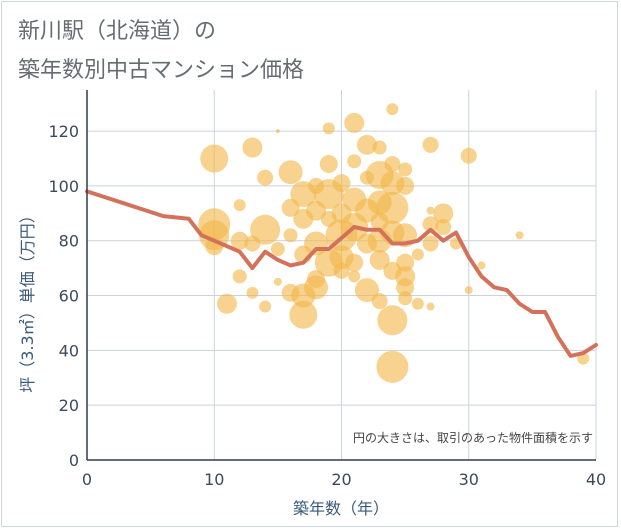 Image resolution: width=621 pixels, height=530 pixels. Describe the element at coordinates (69, 241) in the screenshot. I see `y-tick-label: 80` at that location.